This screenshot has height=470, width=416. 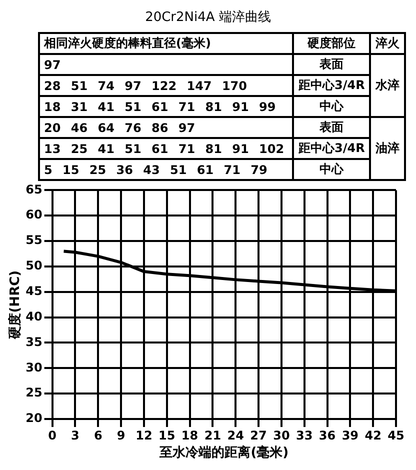 I want to click on x-tick-label: 21, so click(x=213, y=435).